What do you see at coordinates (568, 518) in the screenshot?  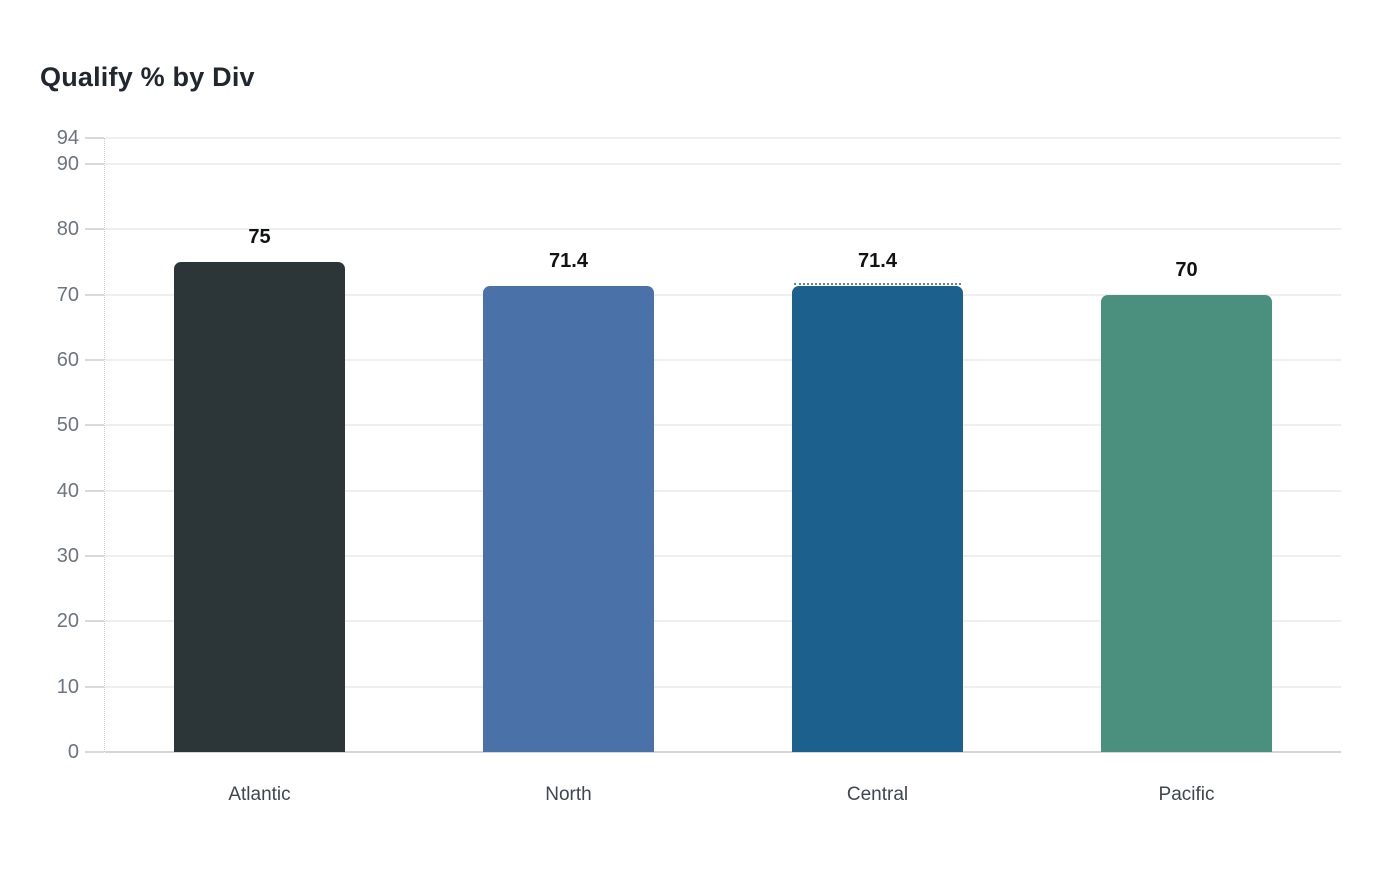 I see `bar-north` at bounding box center [568, 518].